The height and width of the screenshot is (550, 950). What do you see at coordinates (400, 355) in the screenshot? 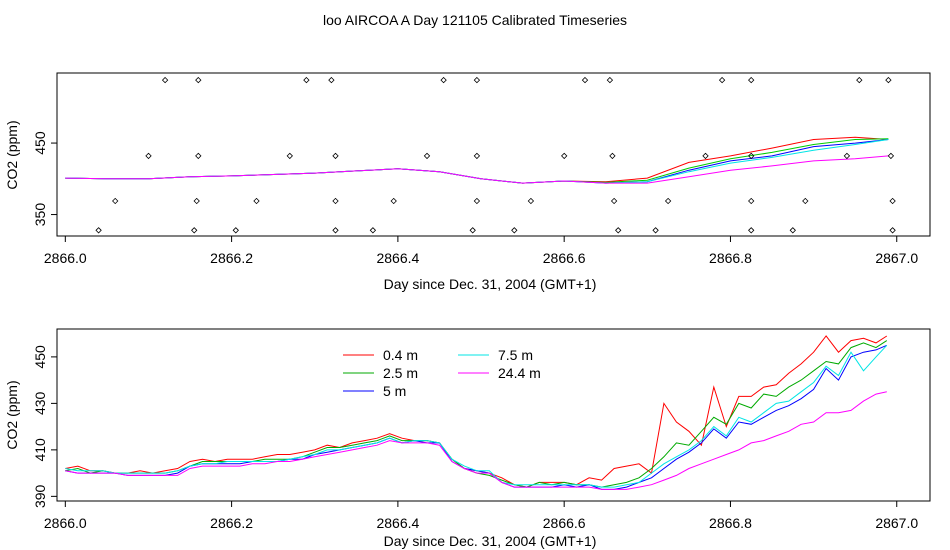
I see `legend-label: 0.4 m` at bounding box center [400, 355].